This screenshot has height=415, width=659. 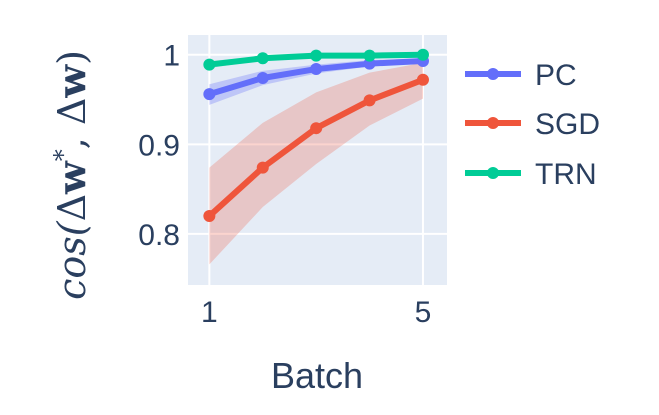 I want to click on x-axis-title: Batch, so click(x=317, y=375).